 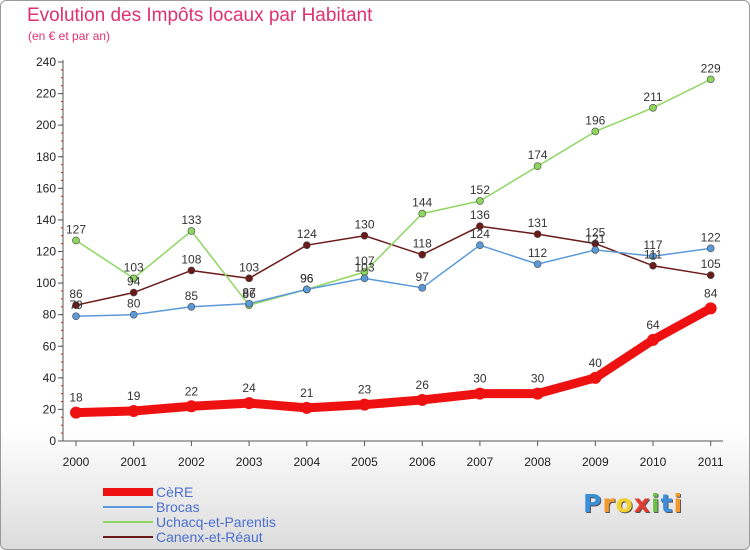 I want to click on data-label: 118, so click(x=422, y=244).